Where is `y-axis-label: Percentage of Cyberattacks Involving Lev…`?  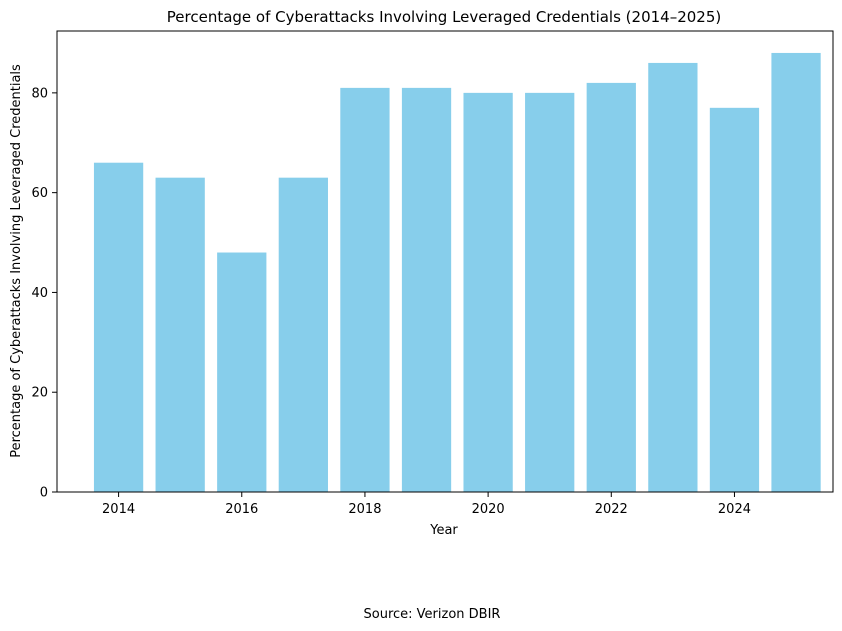
y-axis-label: Percentage of Cyberattacks Involving Lev… is located at coordinates (16, 261).